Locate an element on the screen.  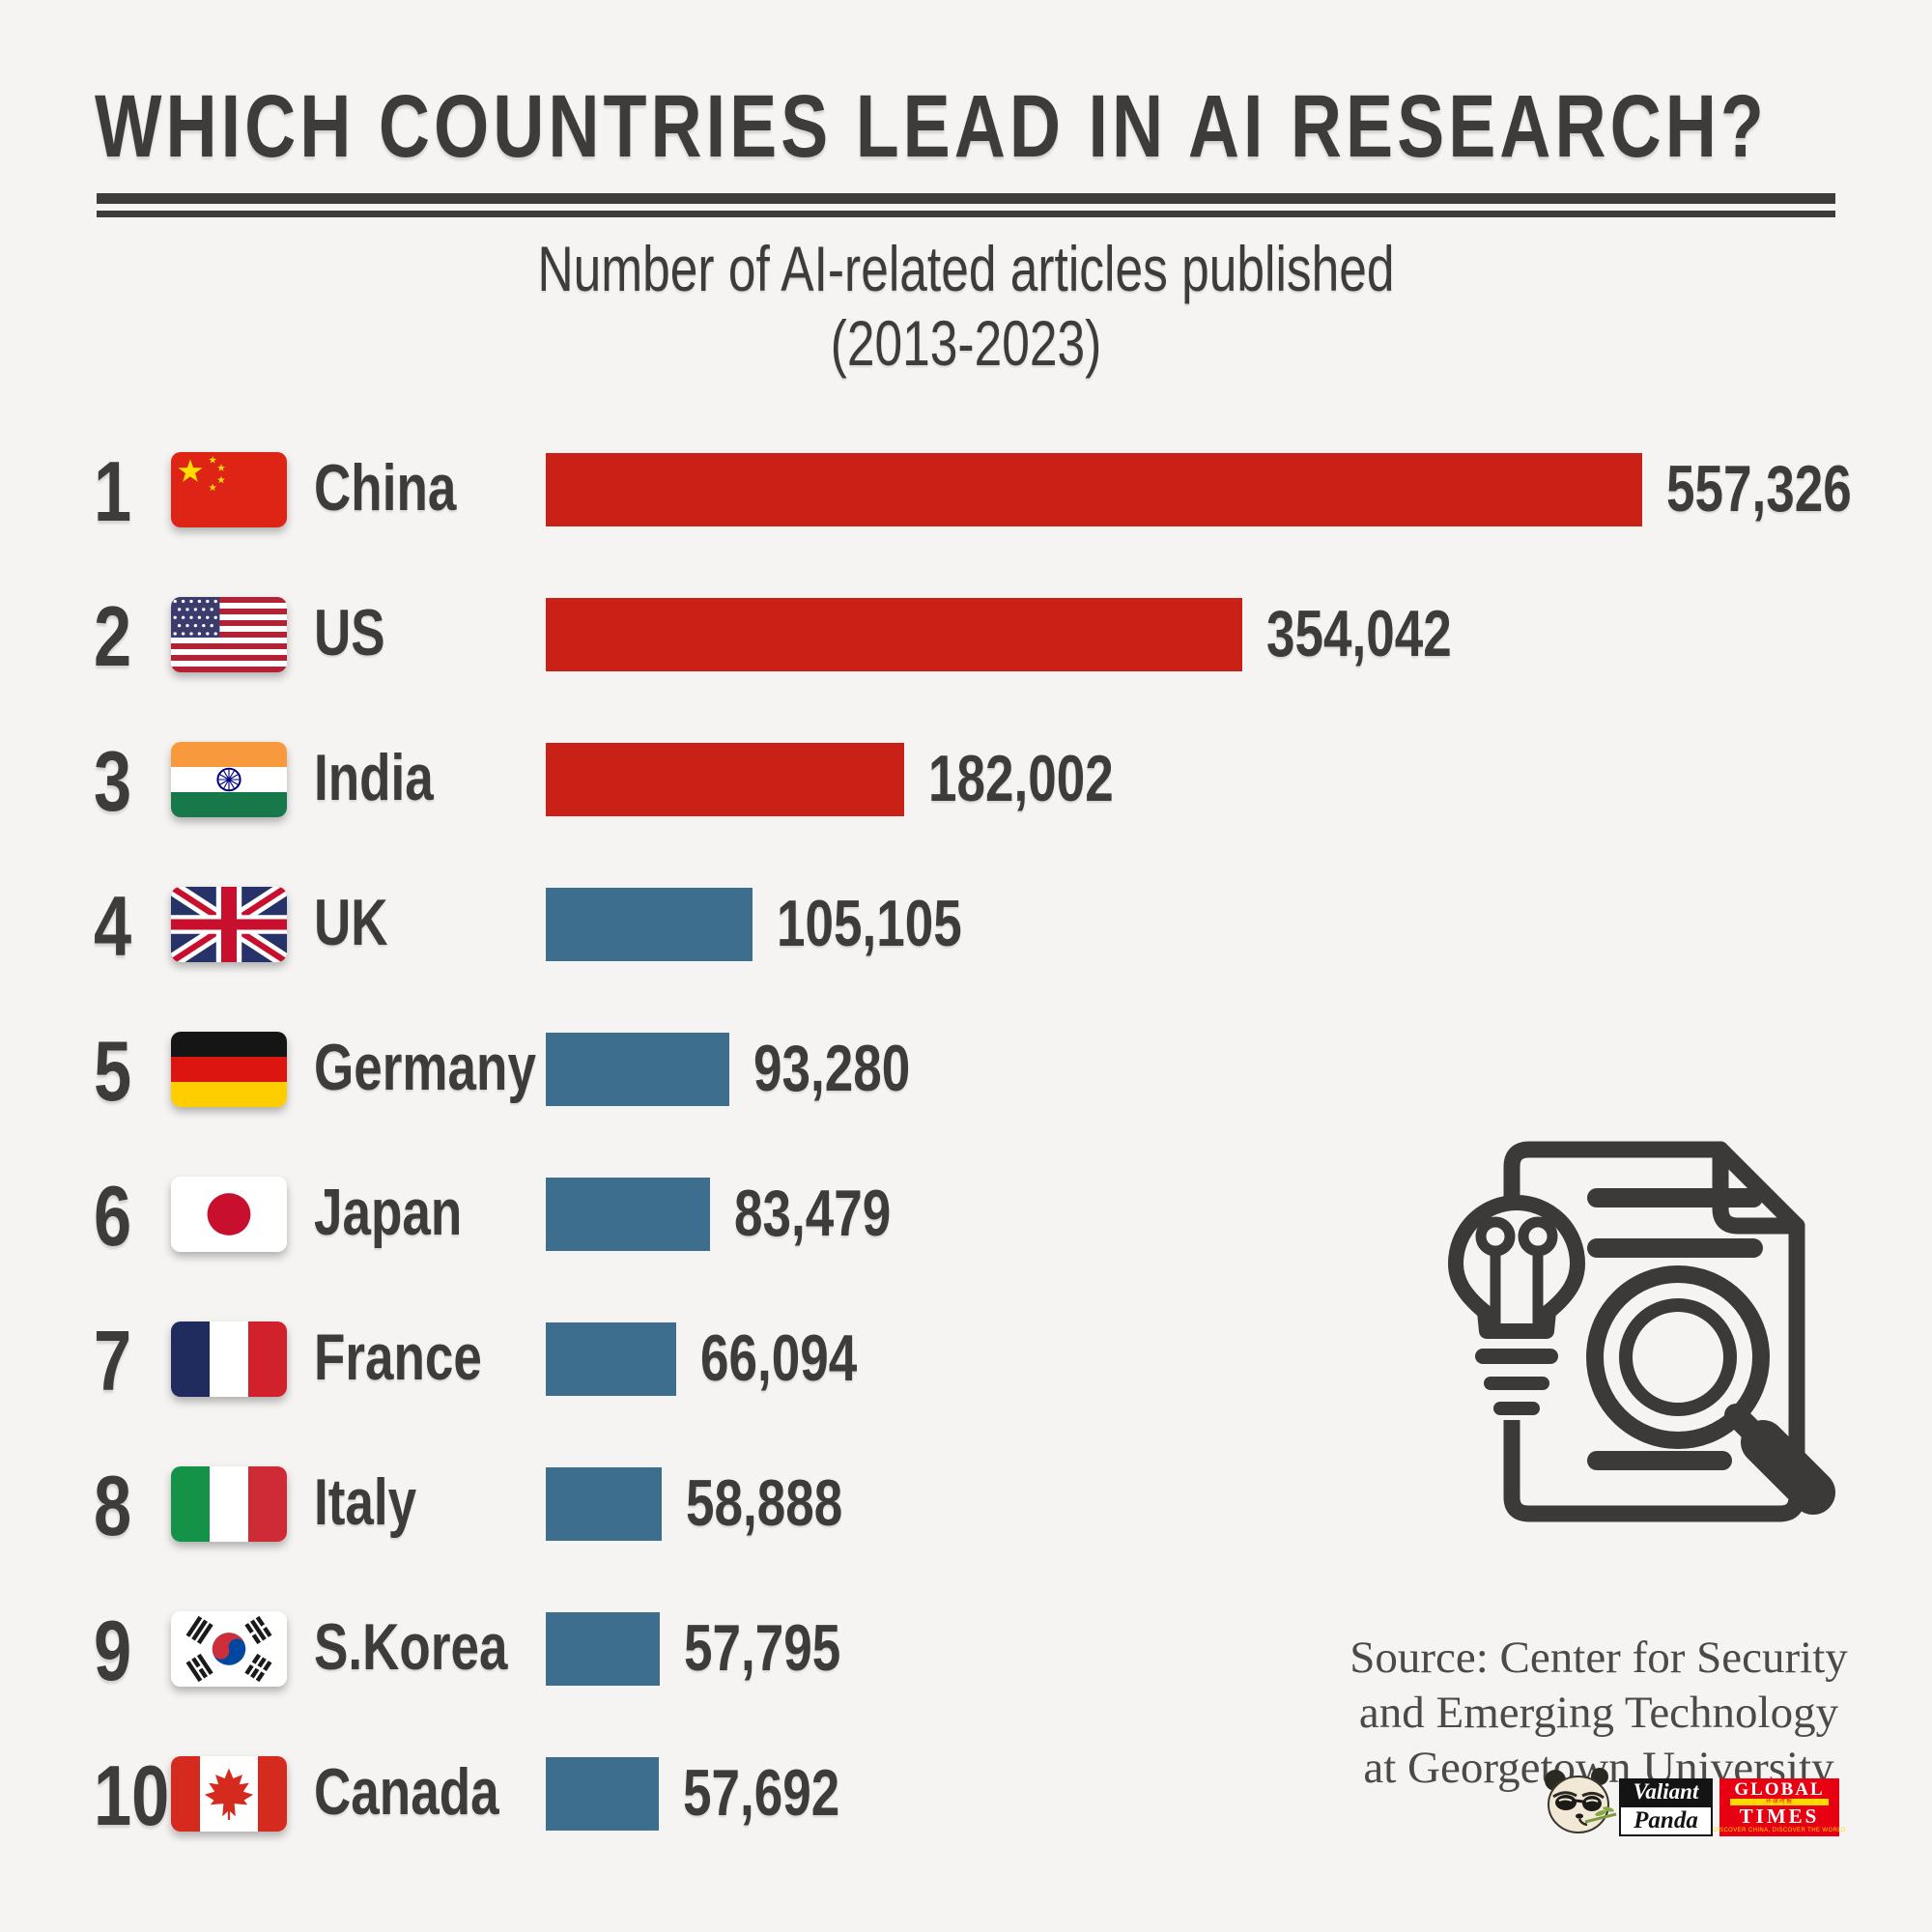
flag-jp-icon is located at coordinates (229, 1214).